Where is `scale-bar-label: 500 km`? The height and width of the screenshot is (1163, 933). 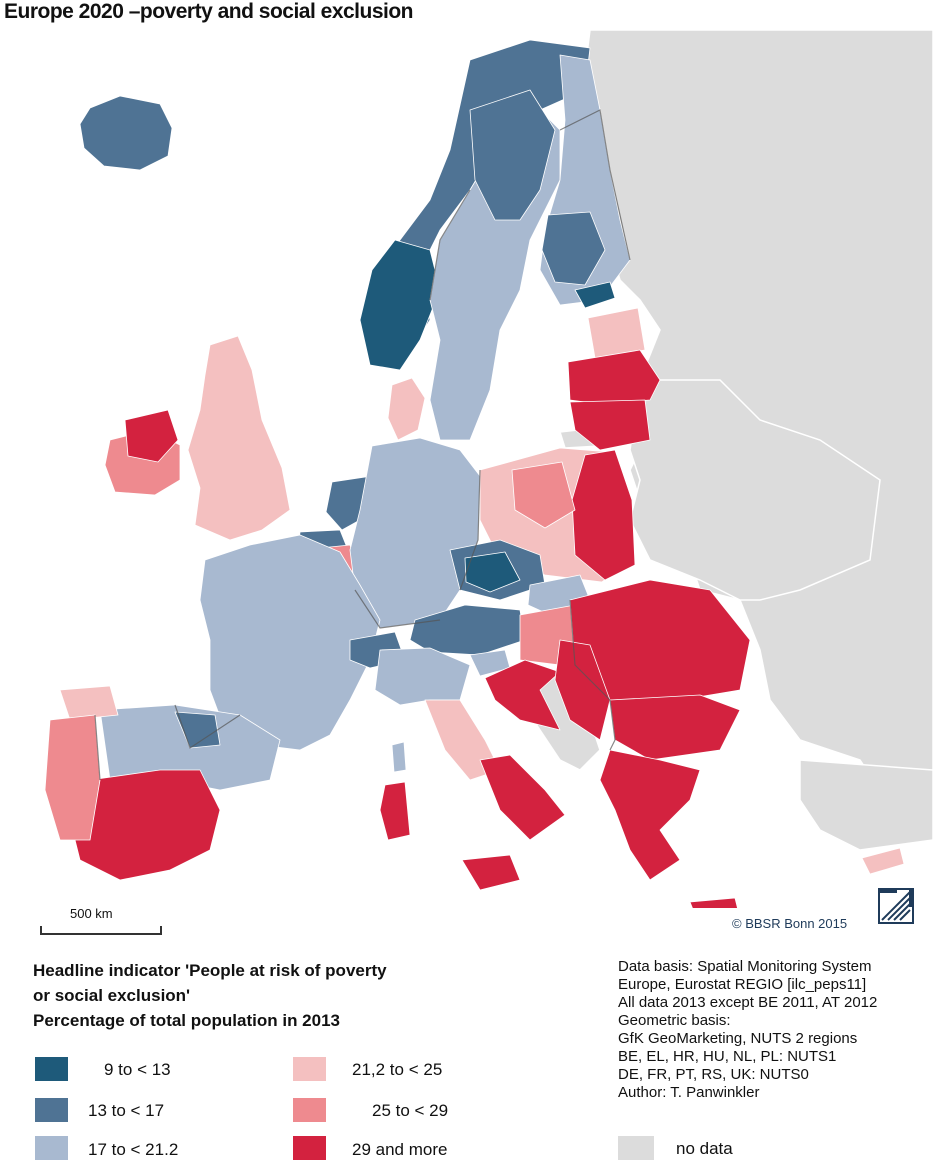 scale-bar-label: 500 km is located at coordinates (91, 913).